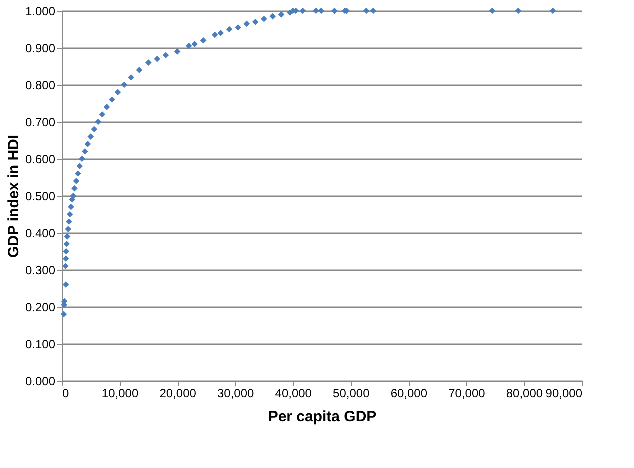  Describe the element at coordinates (40, 159) in the screenshot. I see `y-tick-label: 0.600` at that location.